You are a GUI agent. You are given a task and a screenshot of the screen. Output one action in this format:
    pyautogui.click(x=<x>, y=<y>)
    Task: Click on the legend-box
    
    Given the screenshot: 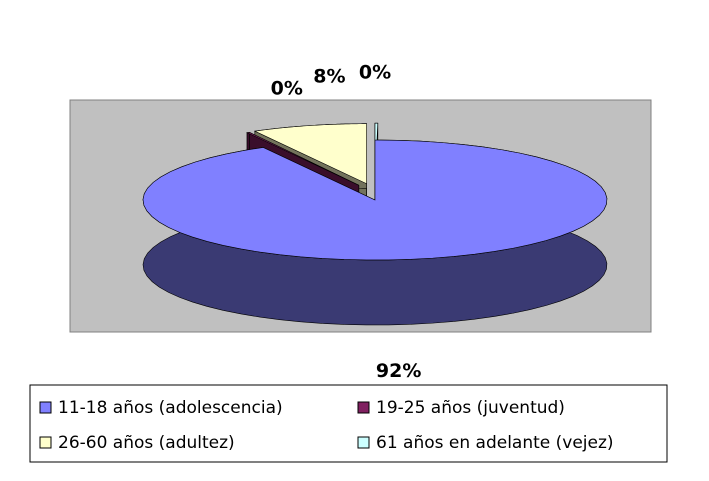 What is the action you would take?
    pyautogui.click(x=348, y=423)
    